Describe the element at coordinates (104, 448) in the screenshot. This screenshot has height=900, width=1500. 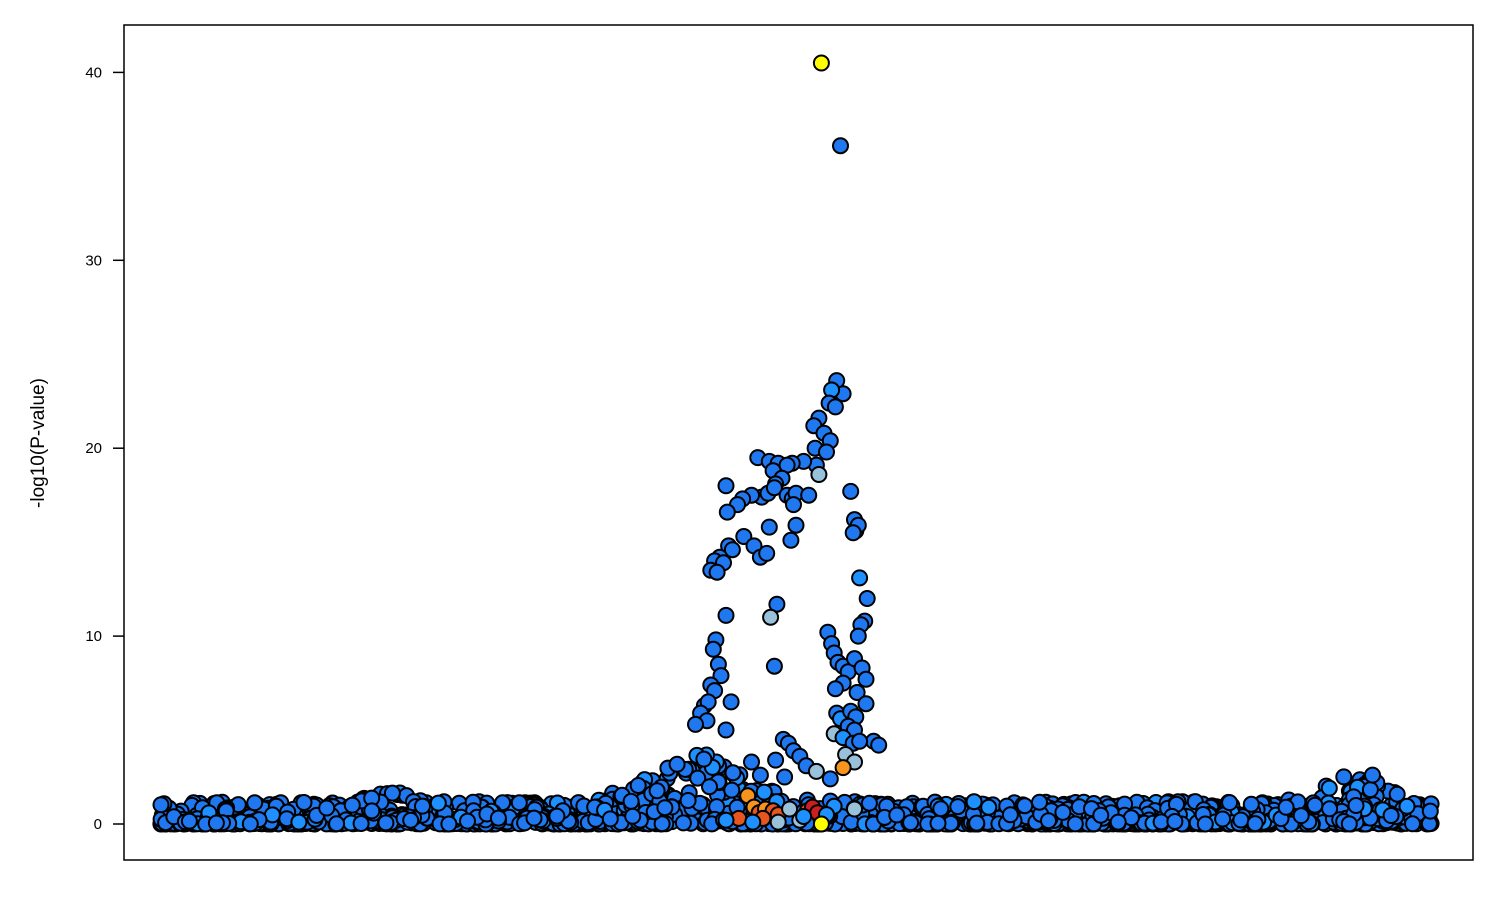
I see `y-axis: 0 10 20 30 40` at that location.